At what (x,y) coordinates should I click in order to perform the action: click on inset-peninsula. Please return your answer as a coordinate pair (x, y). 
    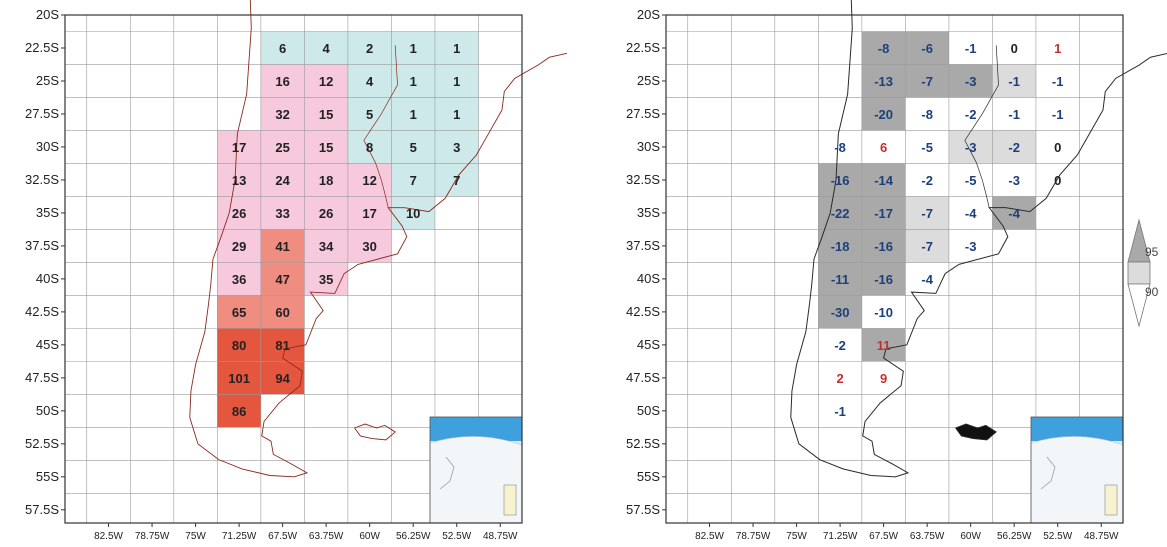
    Looking at the image, I should click on (447, 473).